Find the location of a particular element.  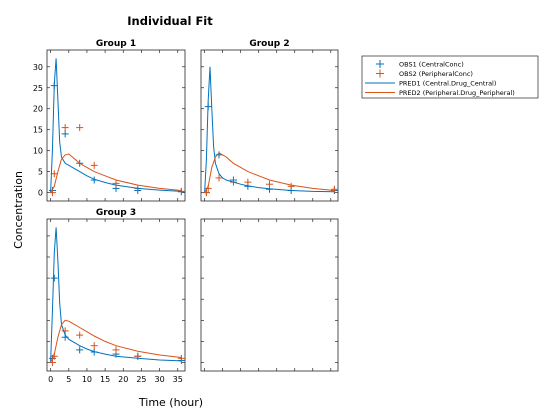

subplot-3: Group 3 0 5 10 15 20 25 30 35 is located at coordinates (116, 296).